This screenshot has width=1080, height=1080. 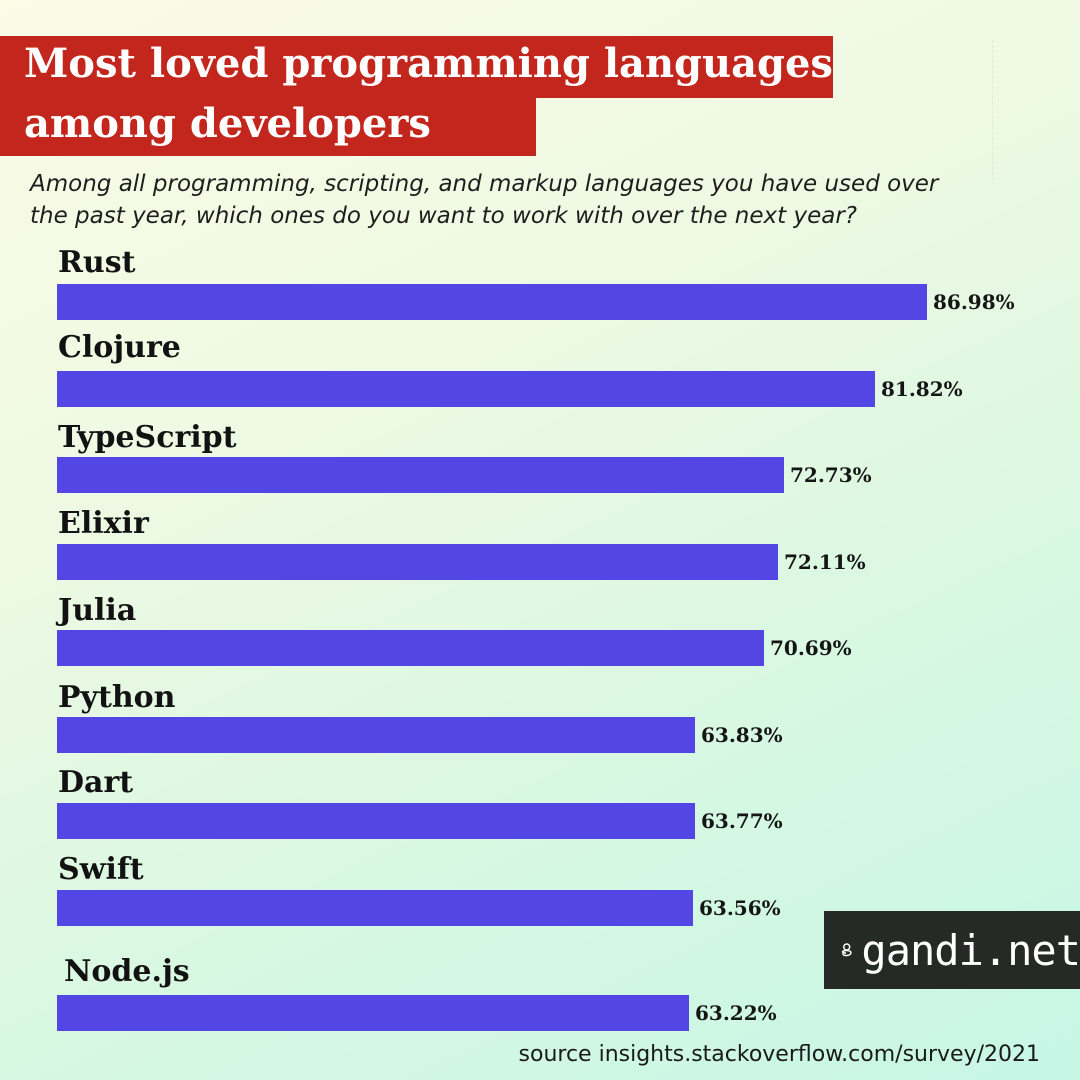 What do you see at coordinates (127, 971) in the screenshot?
I see `category-label-node-js: Node.js` at bounding box center [127, 971].